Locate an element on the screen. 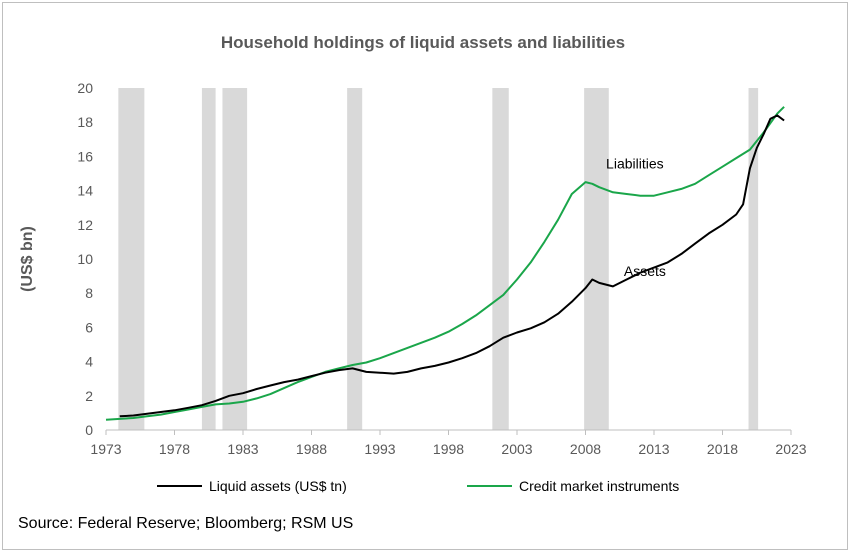  x-tick-label: 1978 is located at coordinates (174, 449).